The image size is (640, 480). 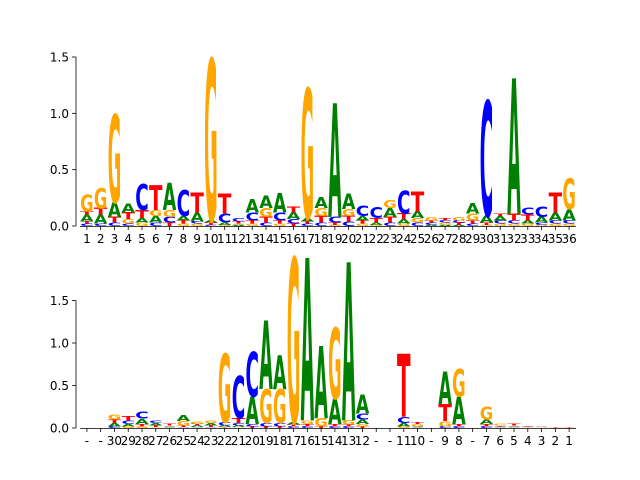 I want to click on x-tick-label: 22, so click(x=376, y=239).